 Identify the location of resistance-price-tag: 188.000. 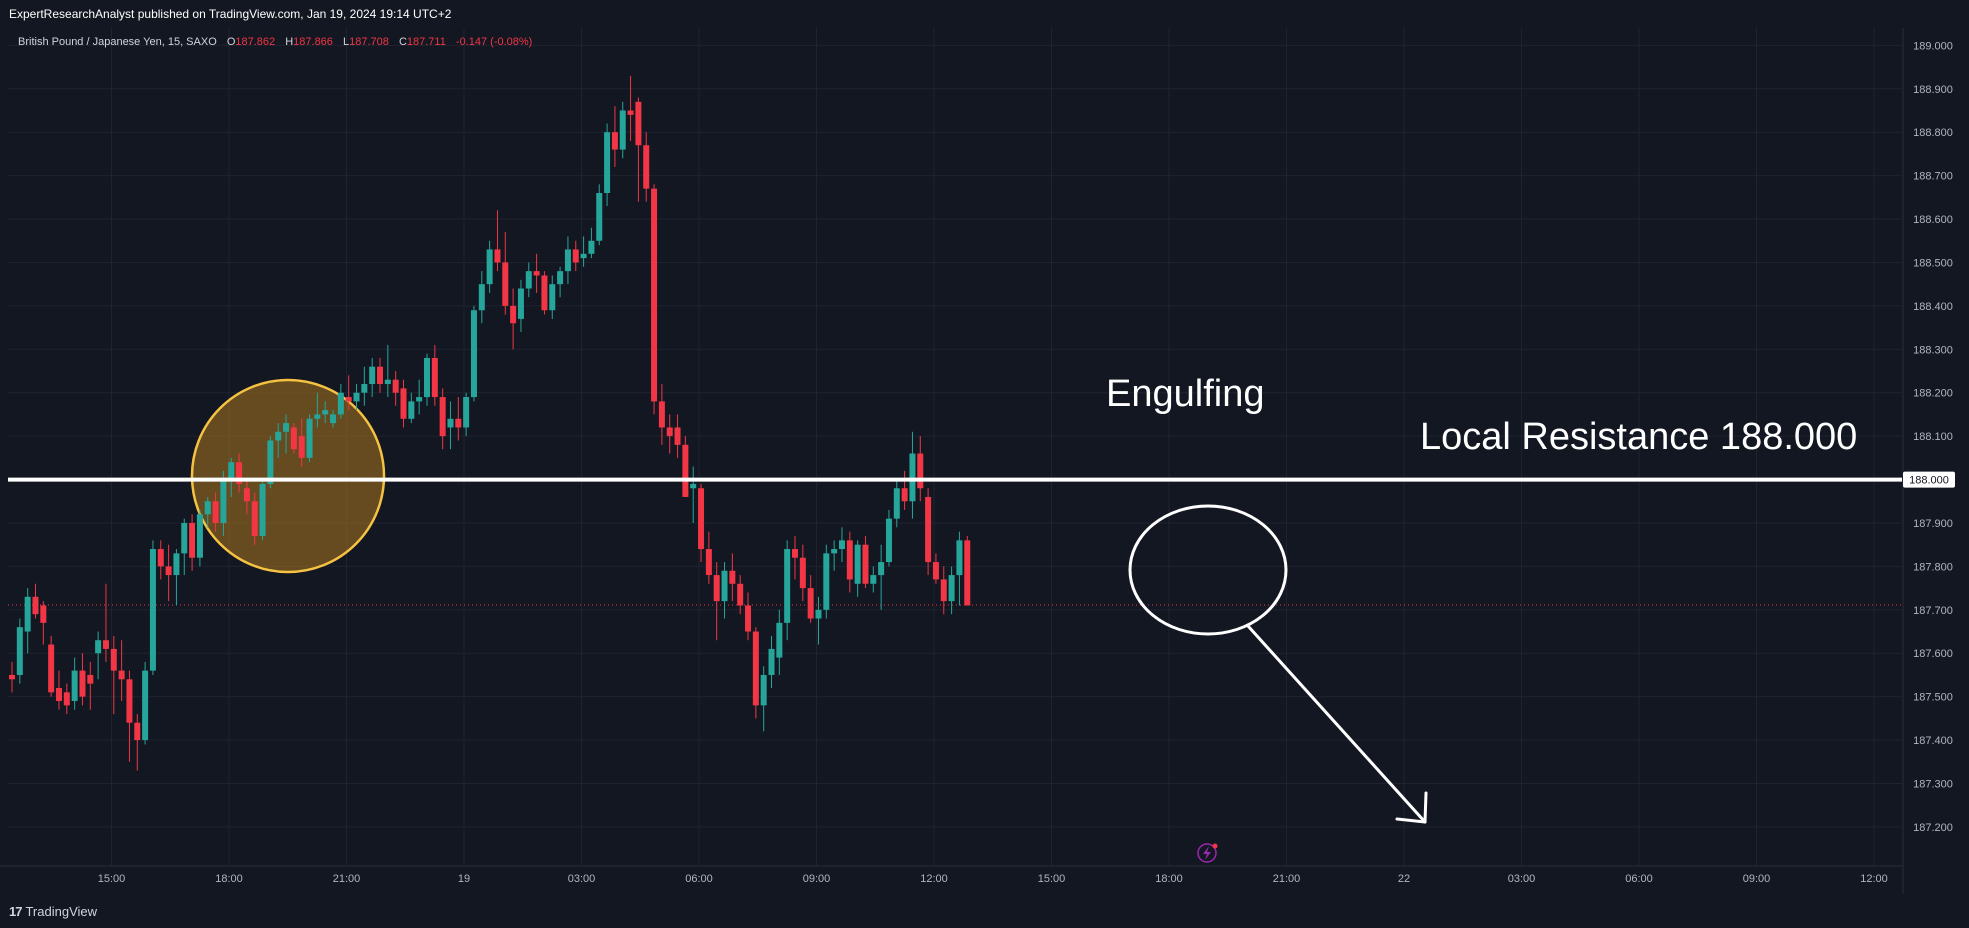
(1929, 479).